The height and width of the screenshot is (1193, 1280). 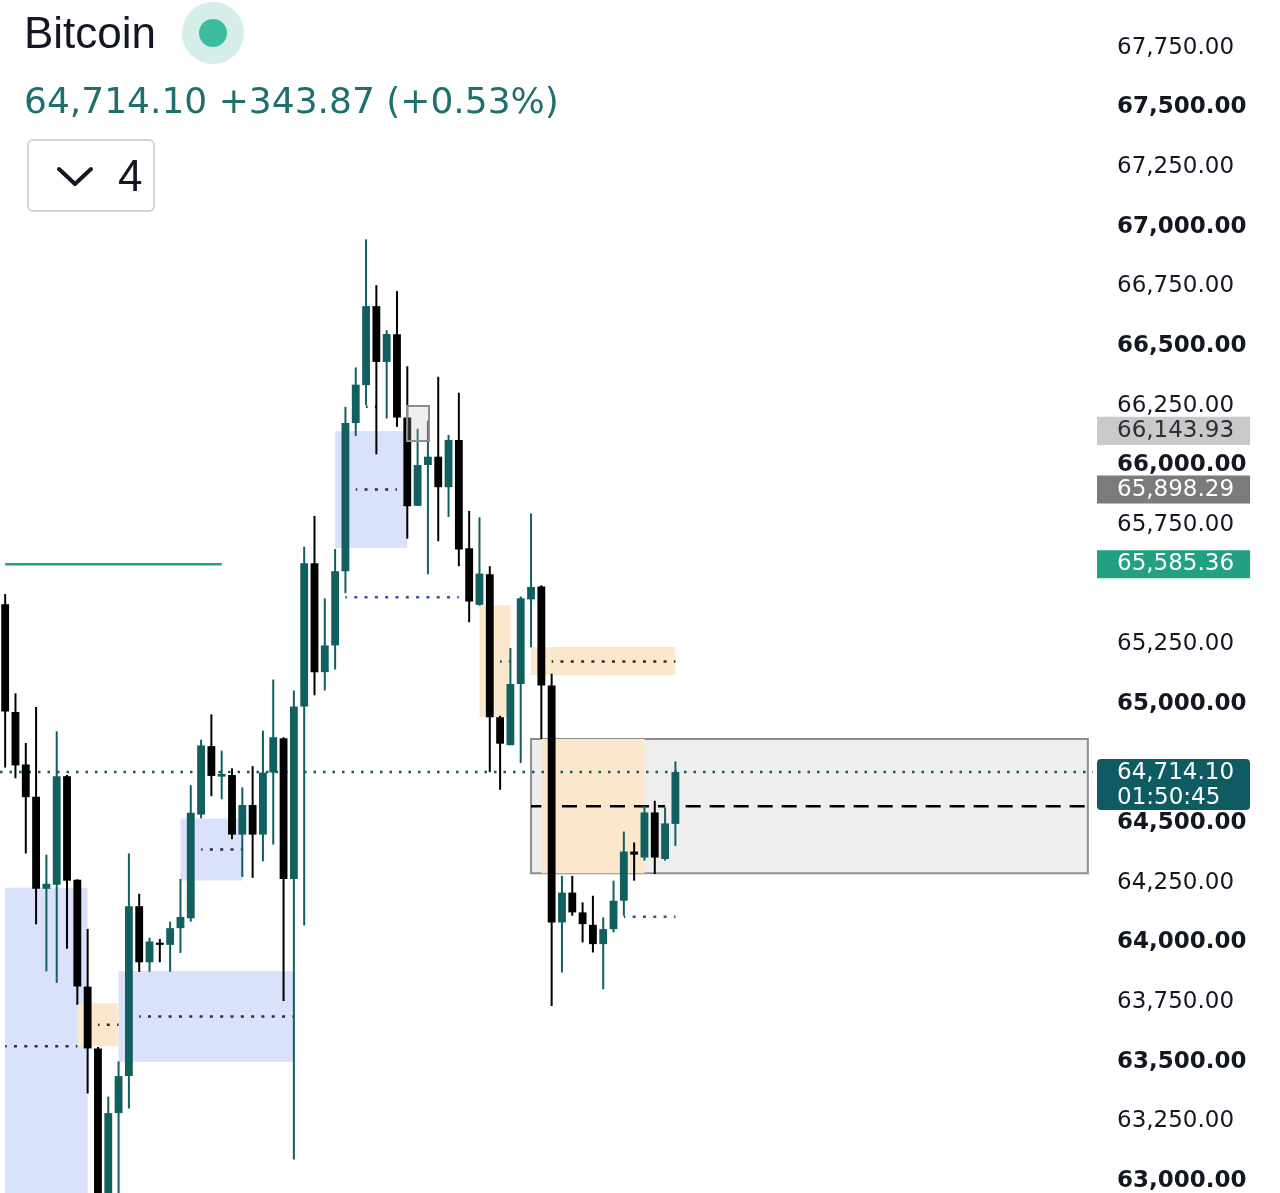 I want to click on chart-title: Bitcoin, so click(x=90, y=33).